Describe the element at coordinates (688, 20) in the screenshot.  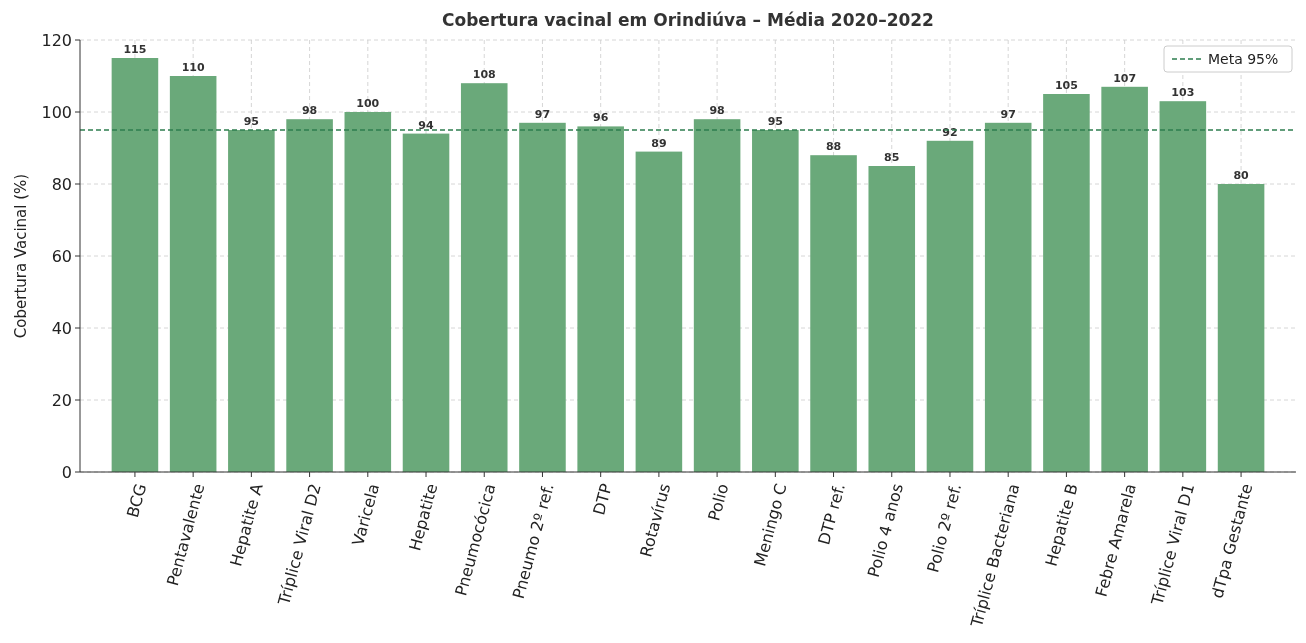
I see `chart-title: Cobertura vacinal em Orindiúva – Média 2020–2022` at that location.